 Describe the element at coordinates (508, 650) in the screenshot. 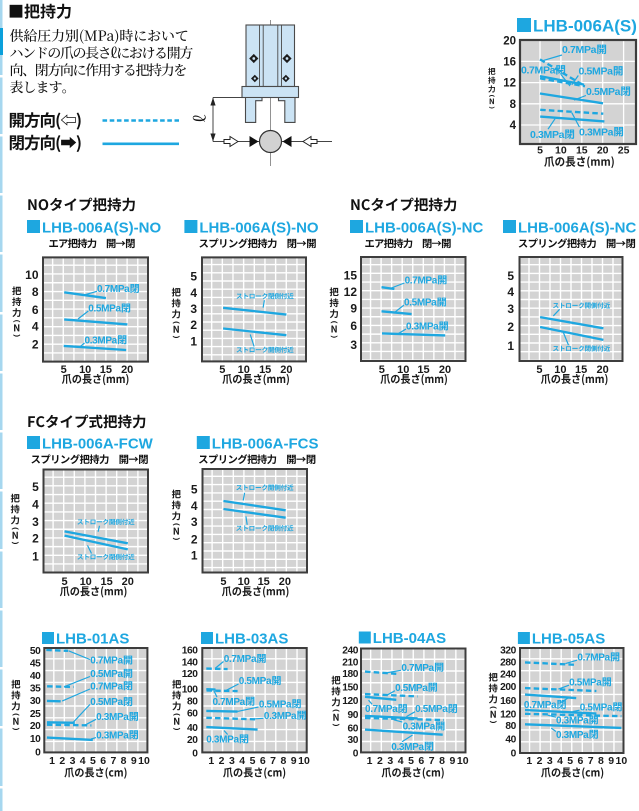

I see `svg-text: 320` at that location.